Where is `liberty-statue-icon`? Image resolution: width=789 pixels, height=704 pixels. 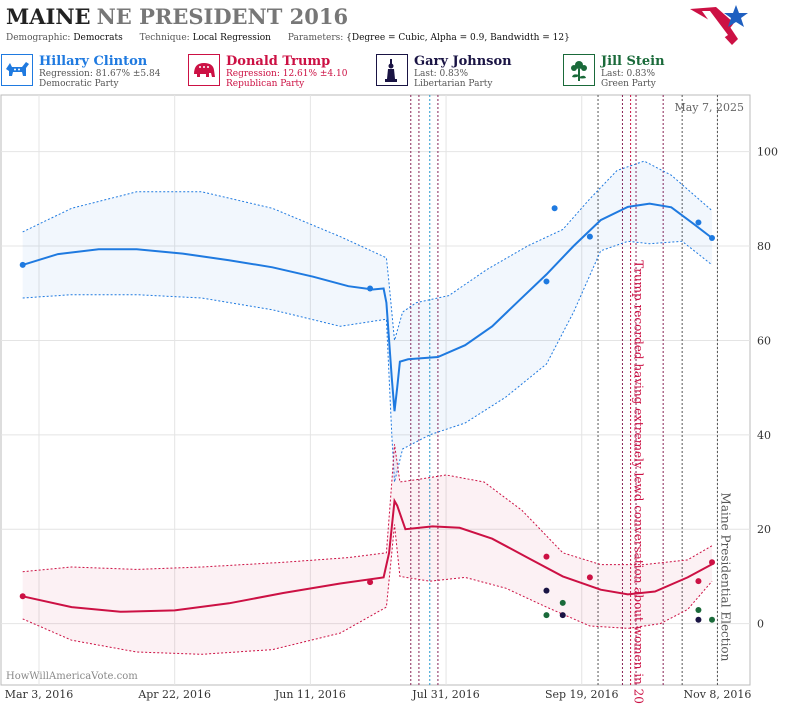
liberty-statue-icon is located at coordinates (392, 70).